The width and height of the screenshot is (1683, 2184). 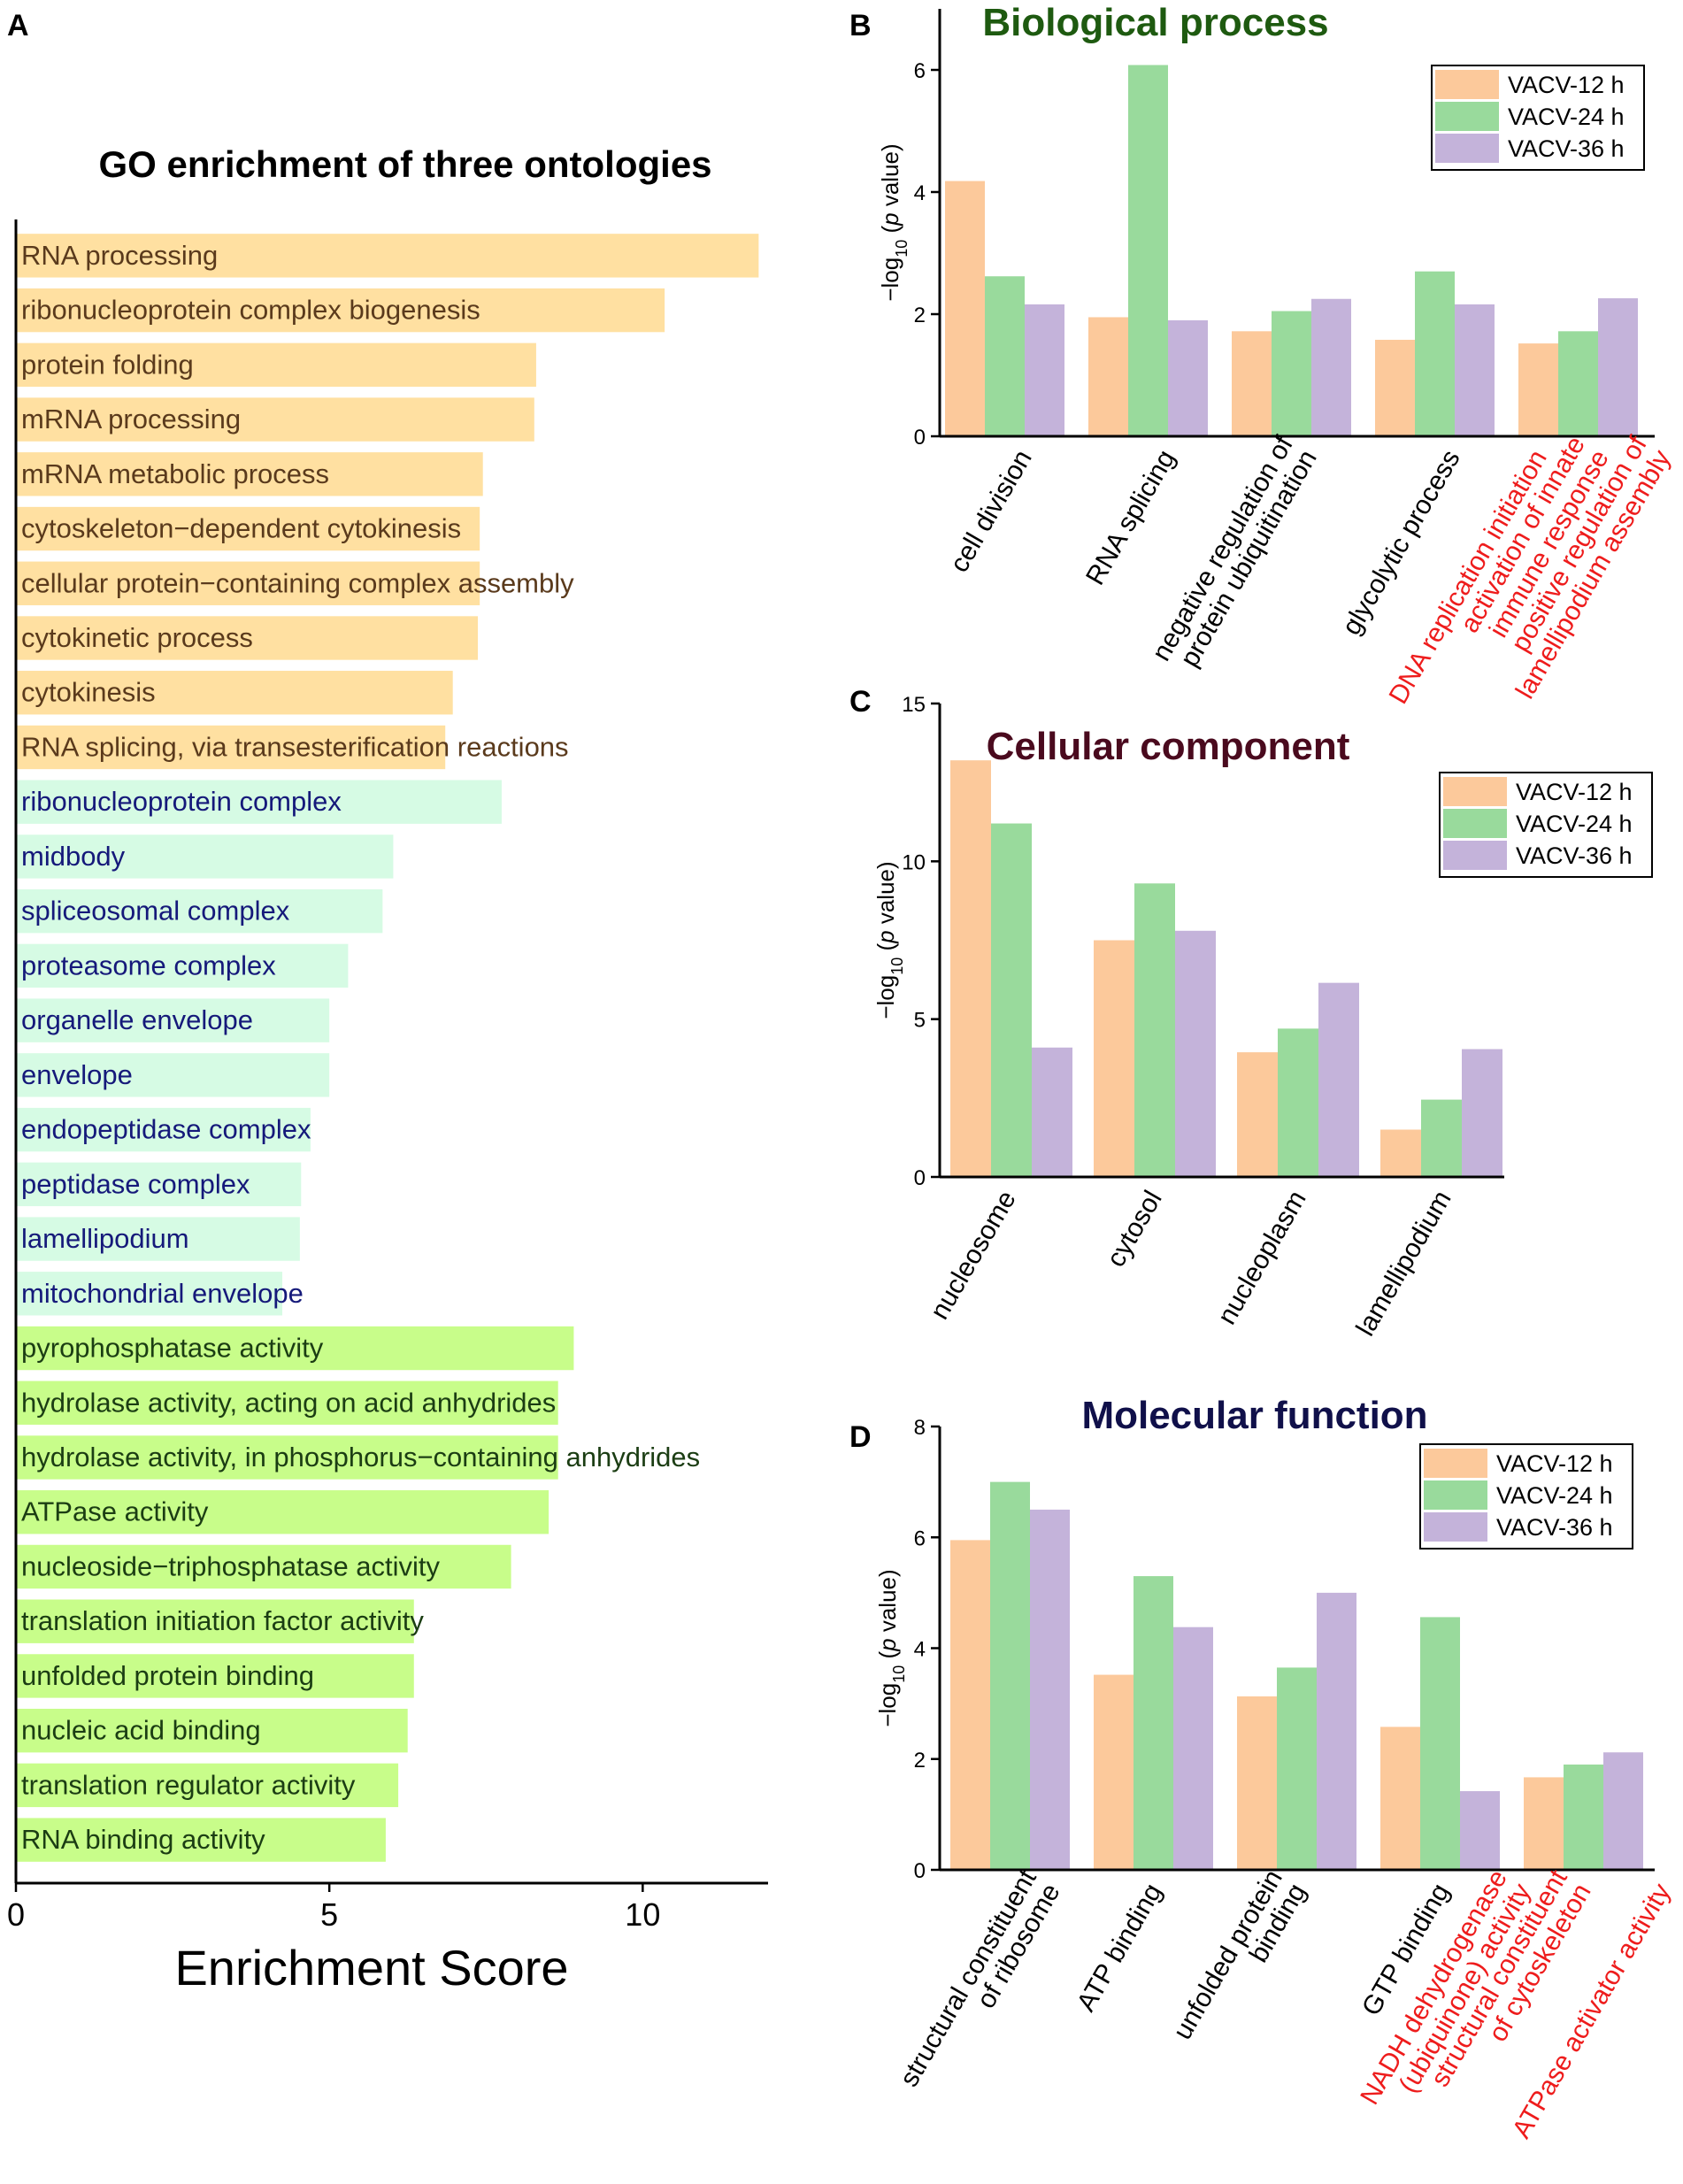 I want to click on panel-c-legend-label-vacv-24-h: VACV-24 h, so click(x=1575, y=824).